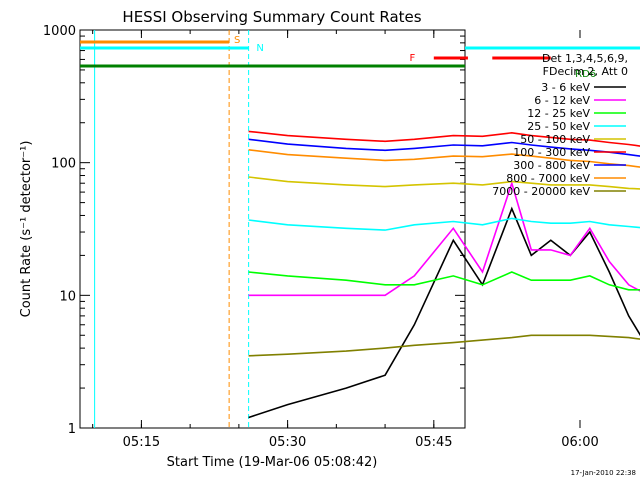 The height and width of the screenshot is (480, 640). What do you see at coordinates (565, 87) in the screenshot?
I see `legend-entry-label: 3 - 6 keV` at bounding box center [565, 87].